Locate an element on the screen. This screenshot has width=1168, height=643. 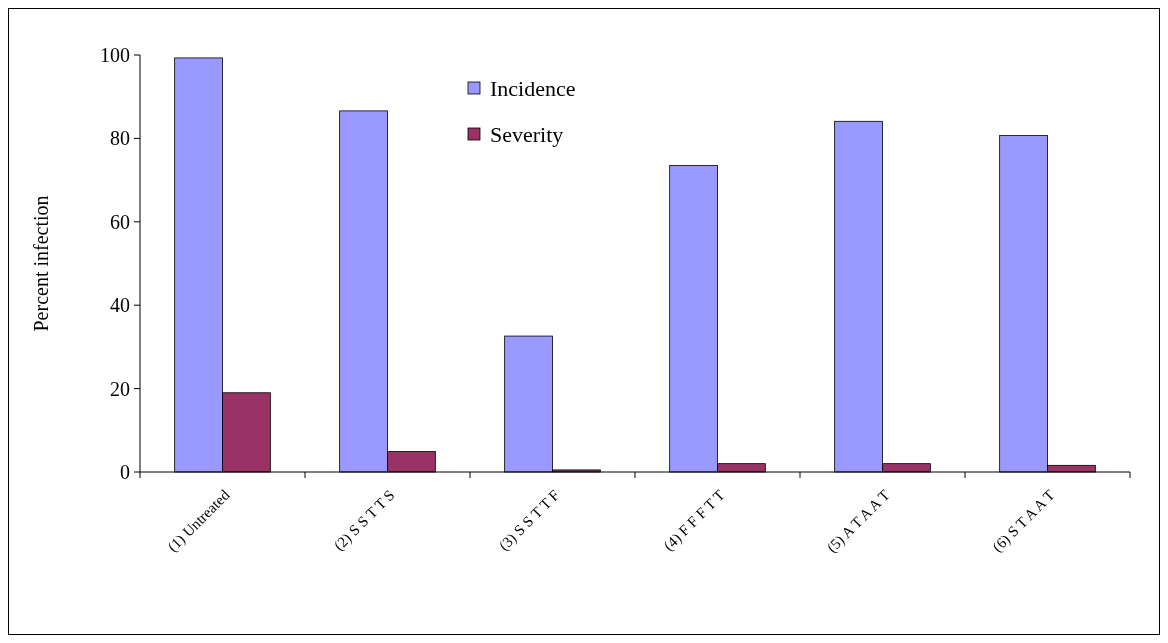
x-tick-label: (2) S S T T S is located at coordinates (364, 520).